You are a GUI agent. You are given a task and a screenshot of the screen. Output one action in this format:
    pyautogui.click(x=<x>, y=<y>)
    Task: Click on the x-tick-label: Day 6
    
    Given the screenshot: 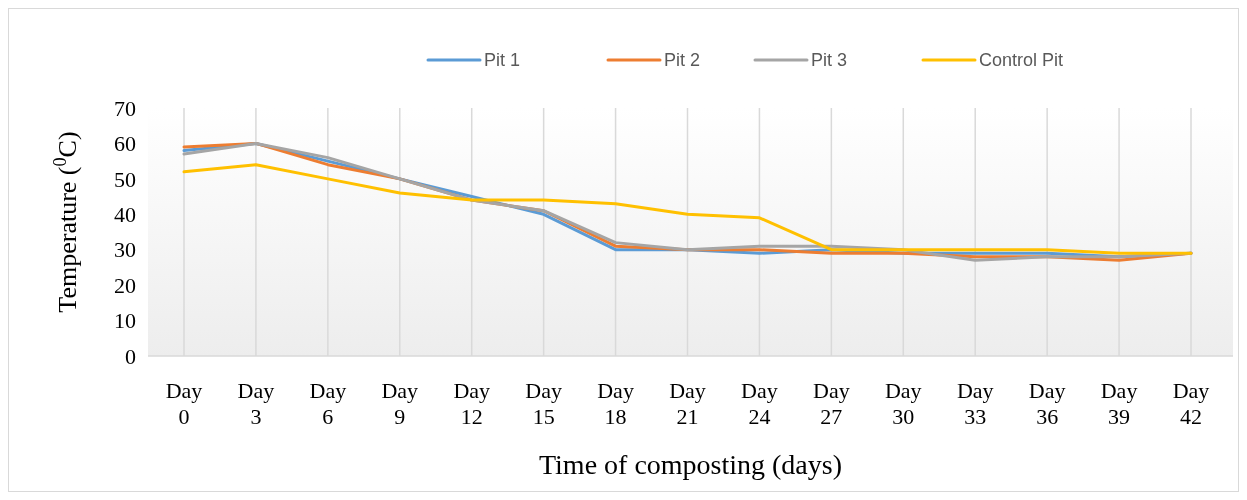 What is the action you would take?
    pyautogui.click(x=328, y=403)
    